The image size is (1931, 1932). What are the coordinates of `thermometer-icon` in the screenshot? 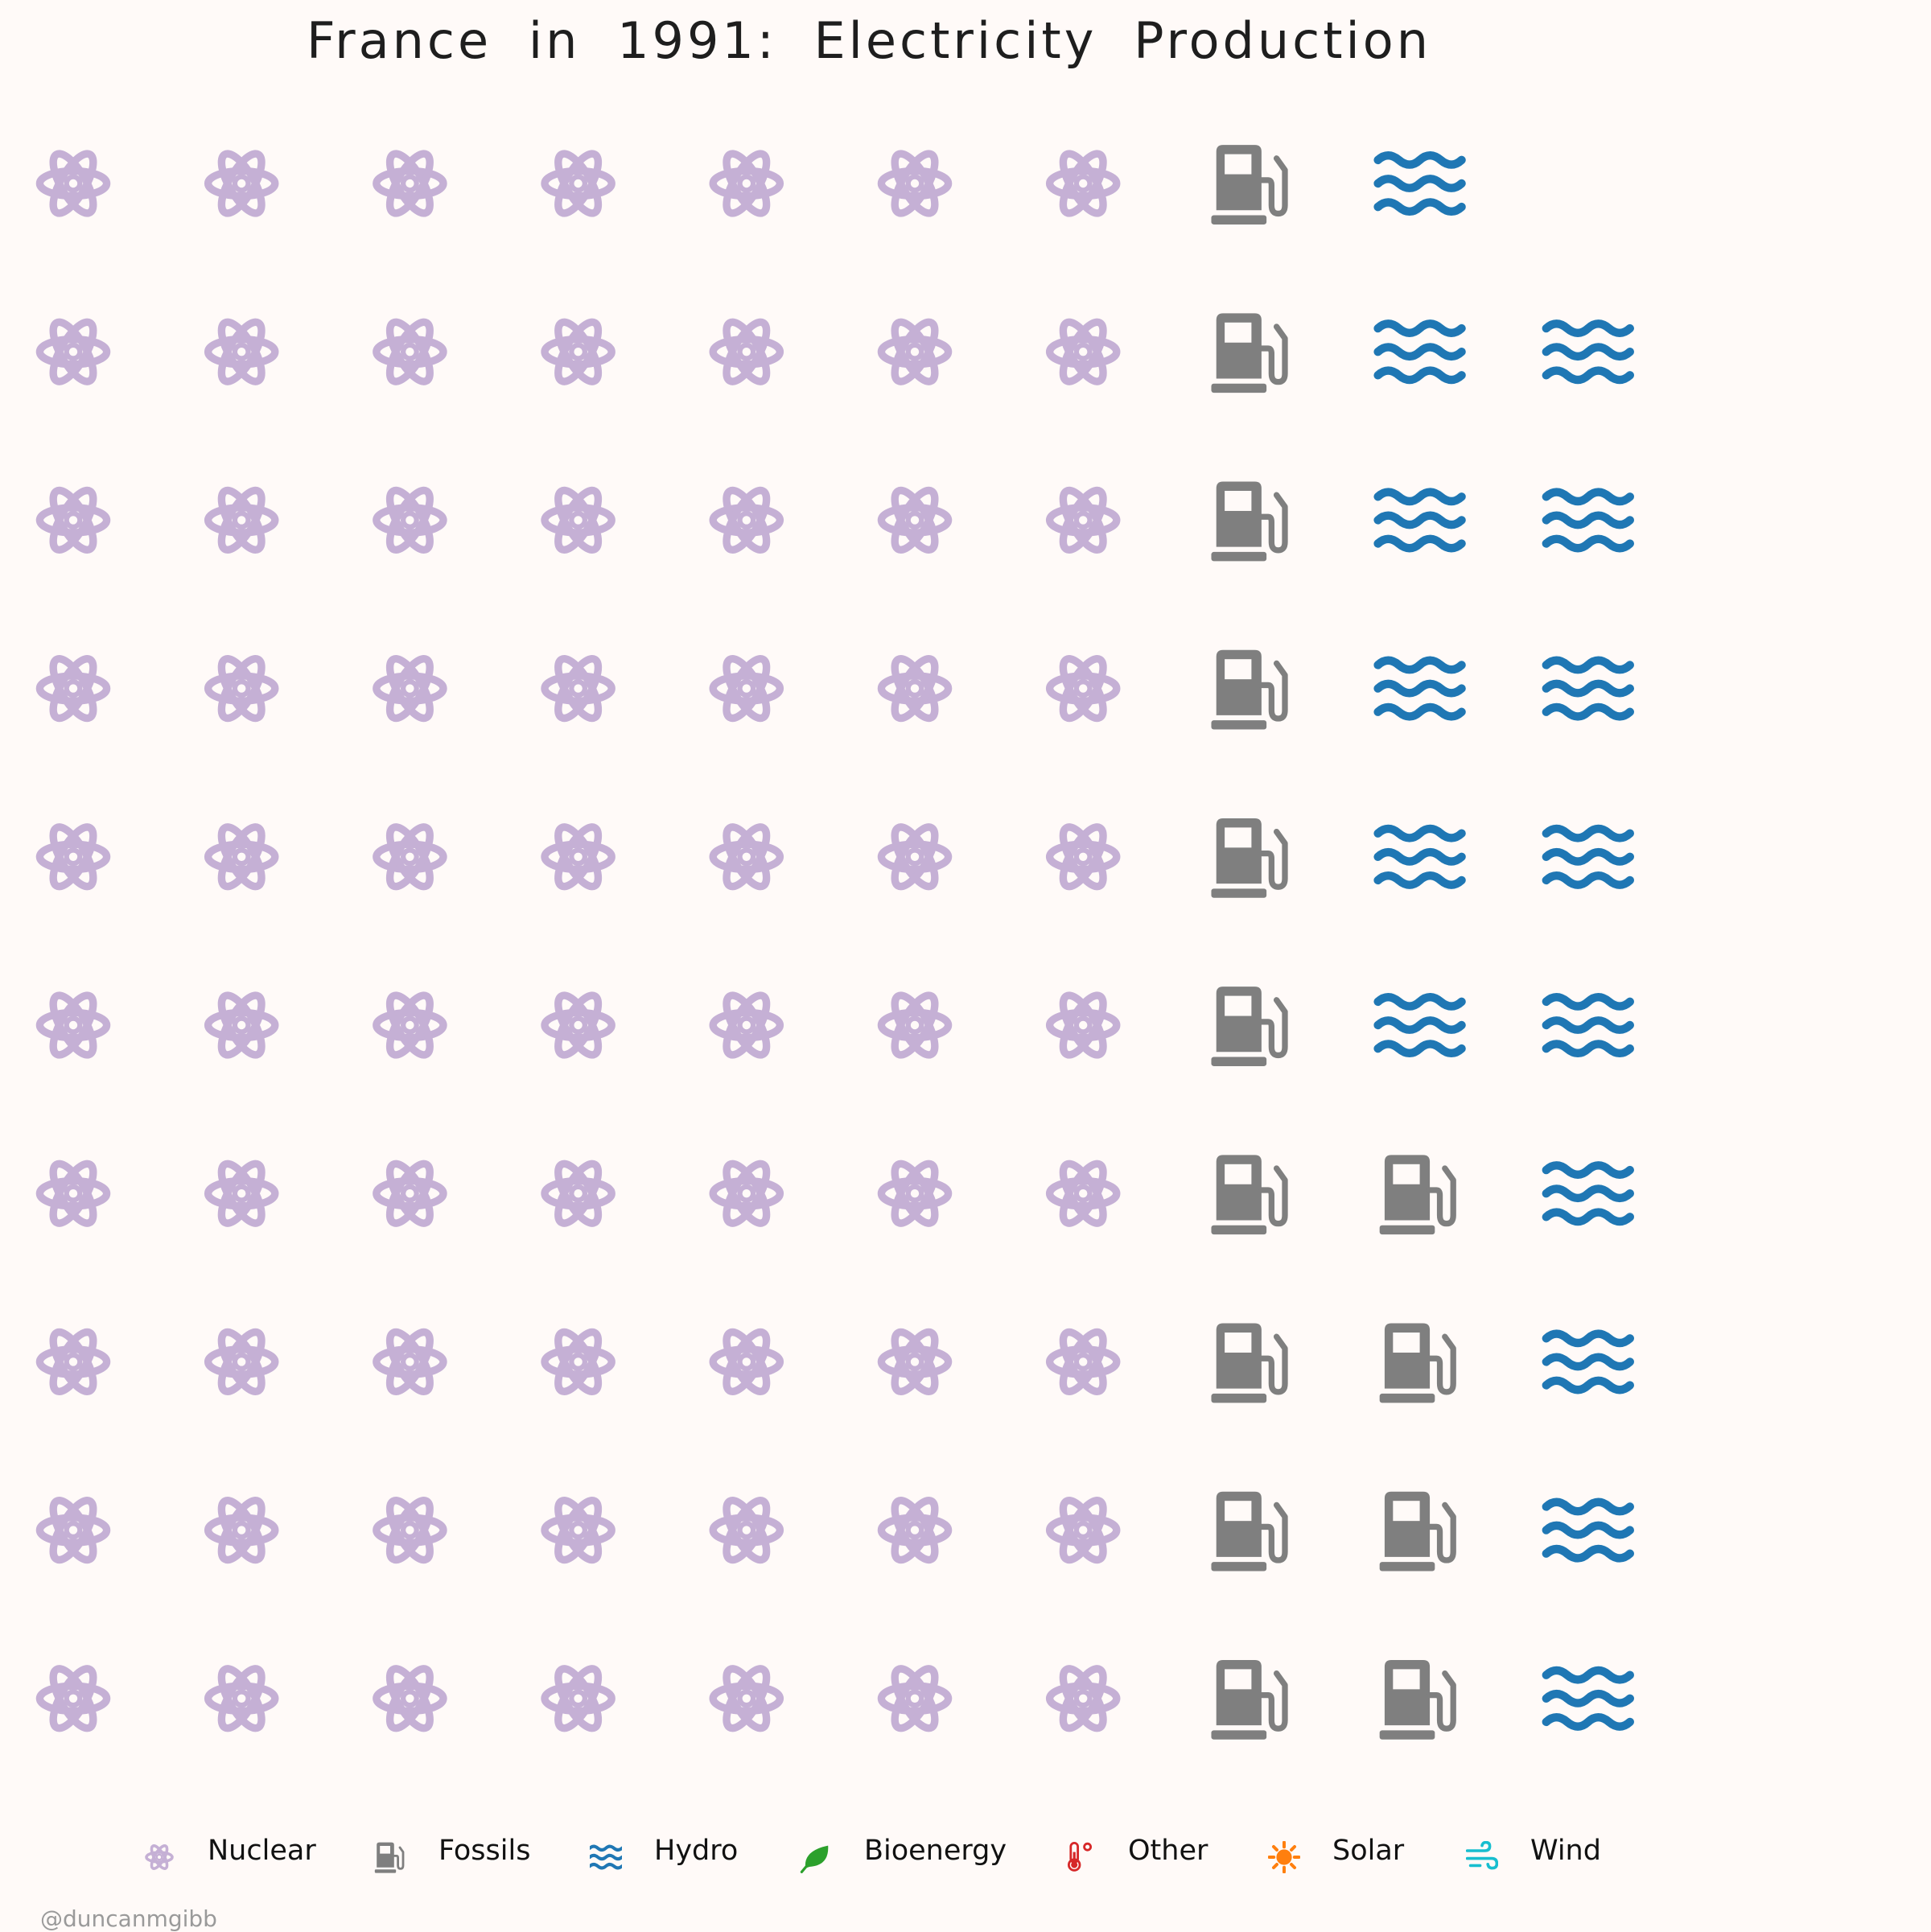 It's located at (1080, 1857).